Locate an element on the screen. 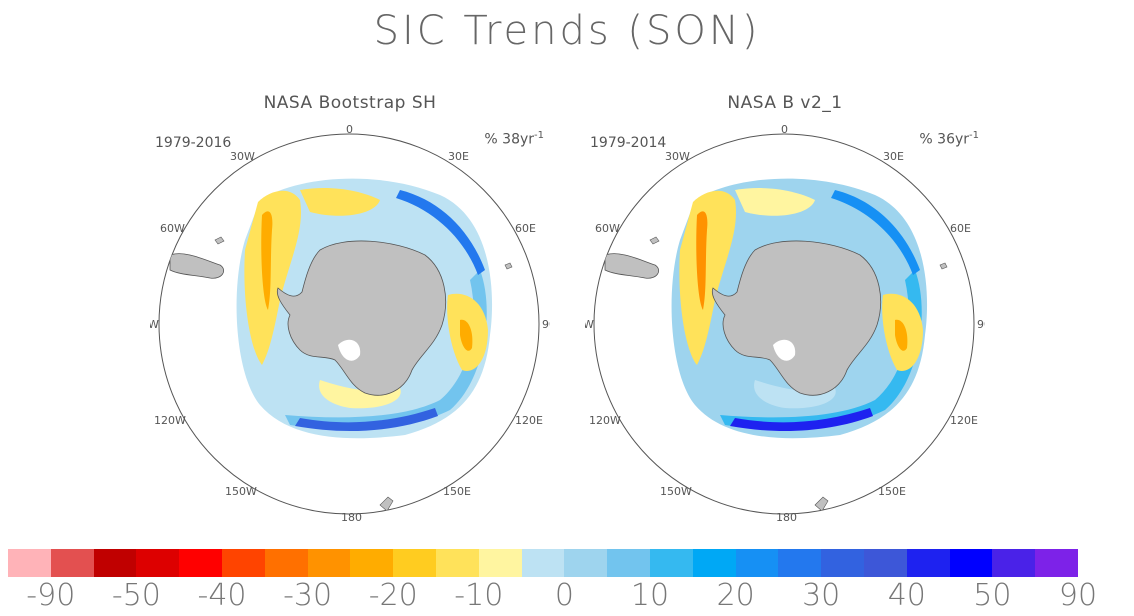  colorbar-tick-label: 10 is located at coordinates (650, 595).